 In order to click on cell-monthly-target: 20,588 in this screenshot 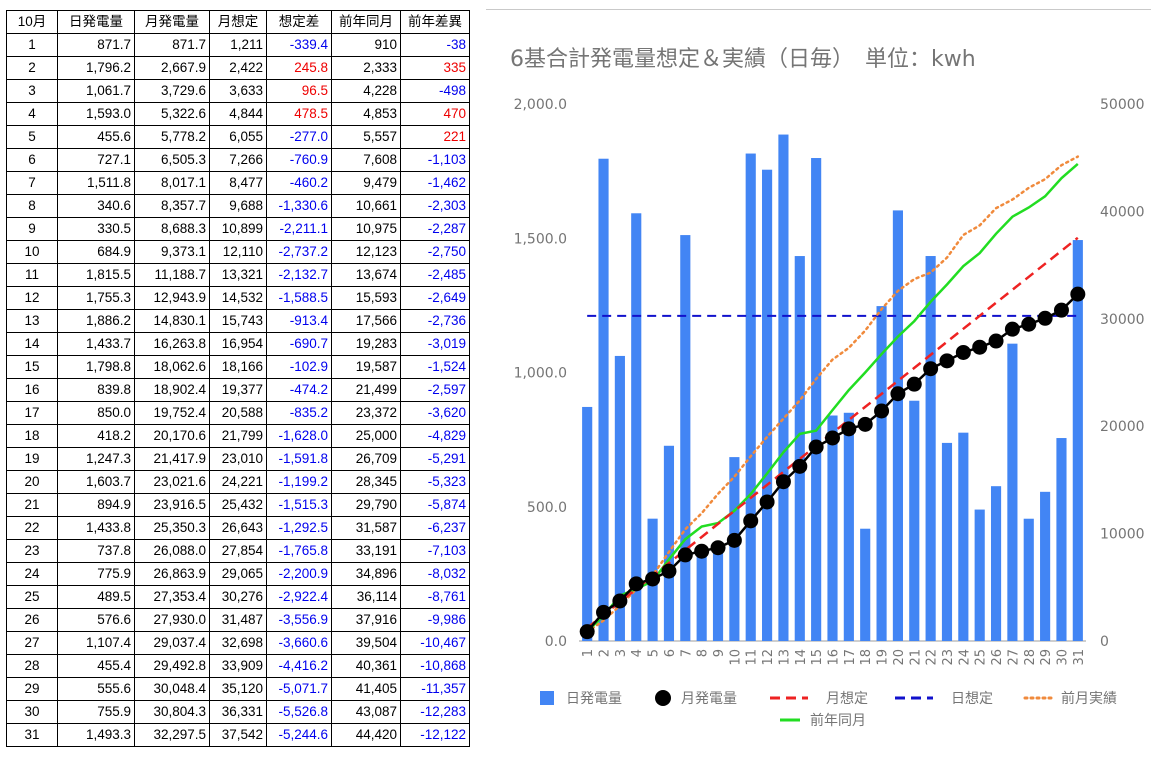, I will do `click(238, 413)`.